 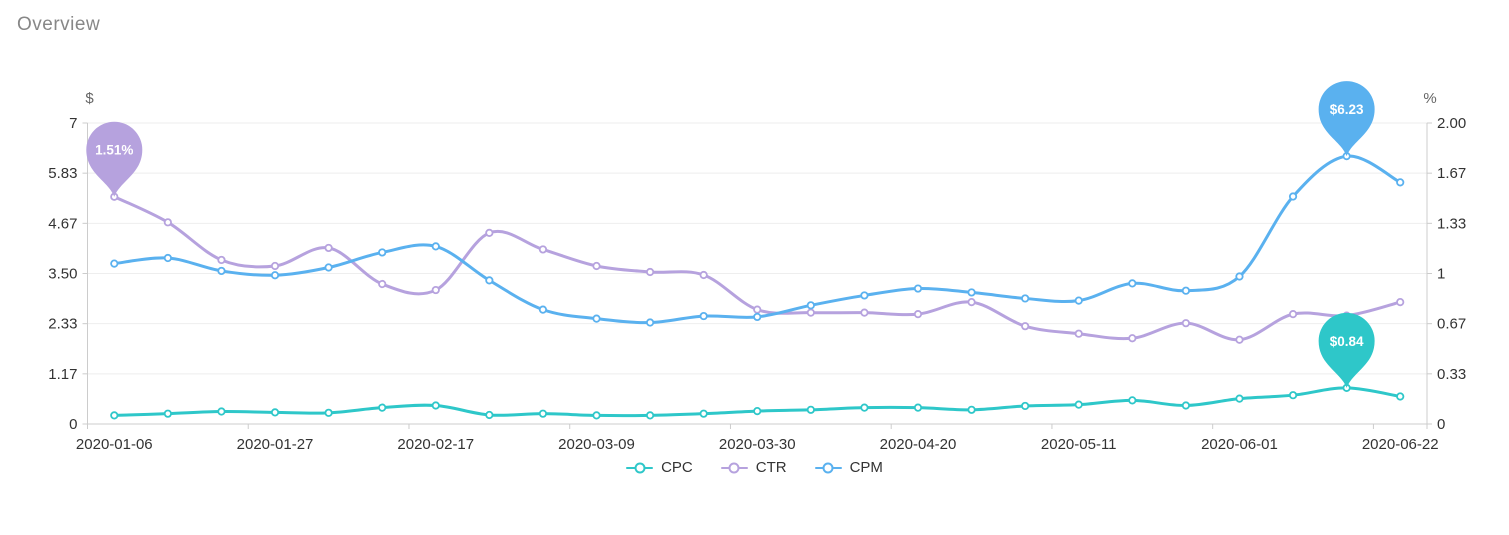 What do you see at coordinates (62, 223) in the screenshot?
I see `y-left-tick-label: 4.67` at bounding box center [62, 223].